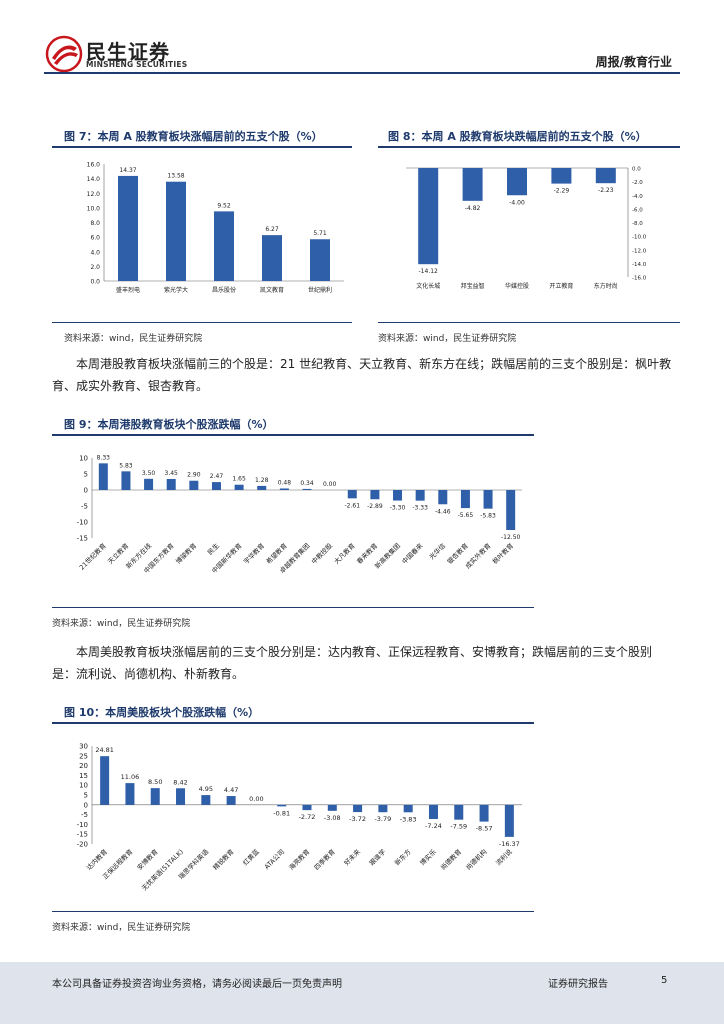 The width and height of the screenshot is (724, 1024). Describe the element at coordinates (82, 523) in the screenshot. I see `y-tick-label: -10` at that location.